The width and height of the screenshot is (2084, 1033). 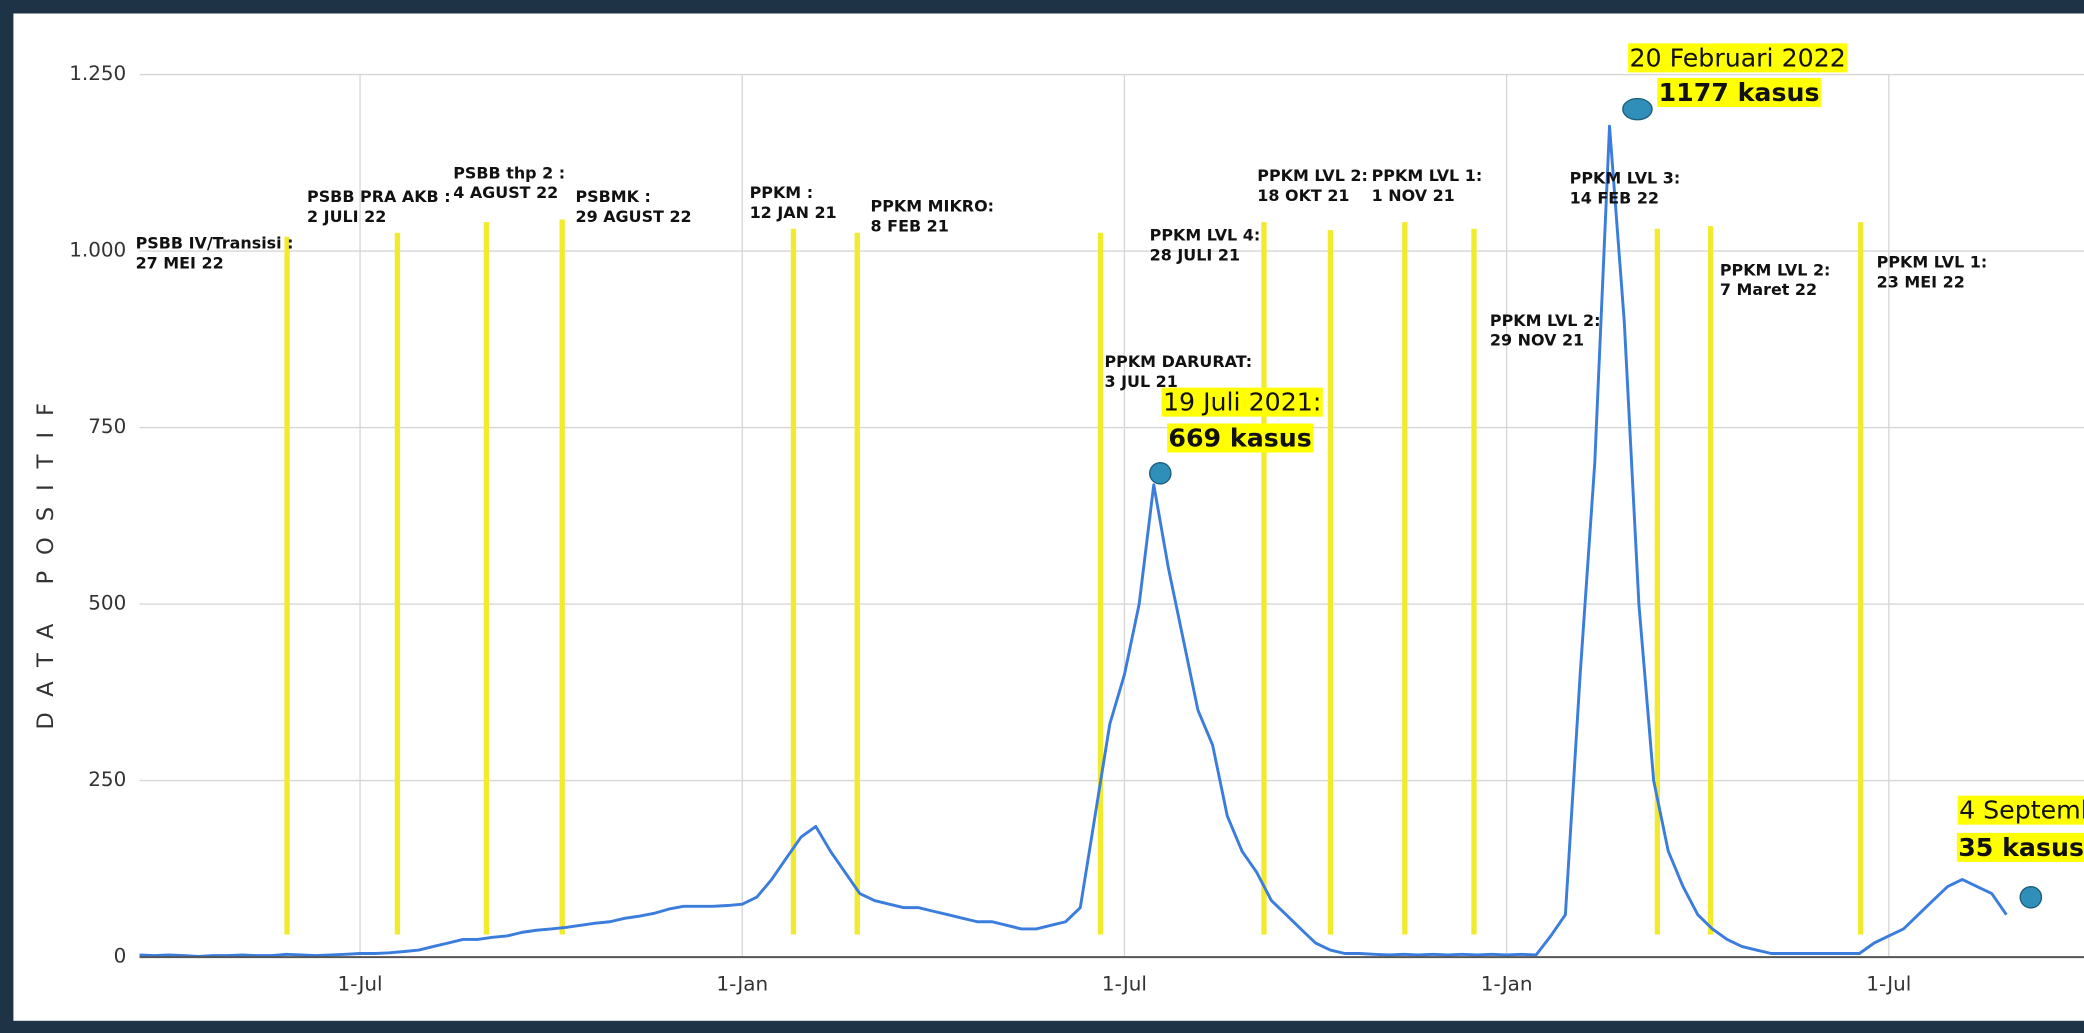 I want to click on event-label: 12 JAN 21, so click(x=793, y=212).